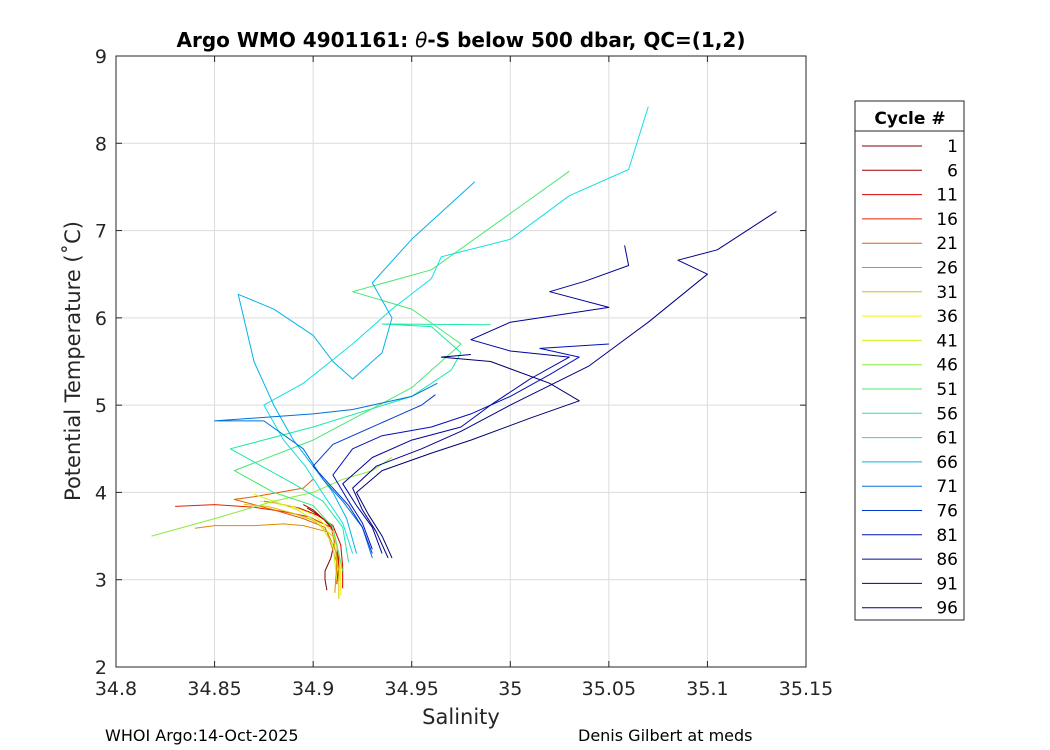 This screenshot has width=1050, height=750. What do you see at coordinates (101, 493) in the screenshot?
I see `y-tick-label: 4` at bounding box center [101, 493].